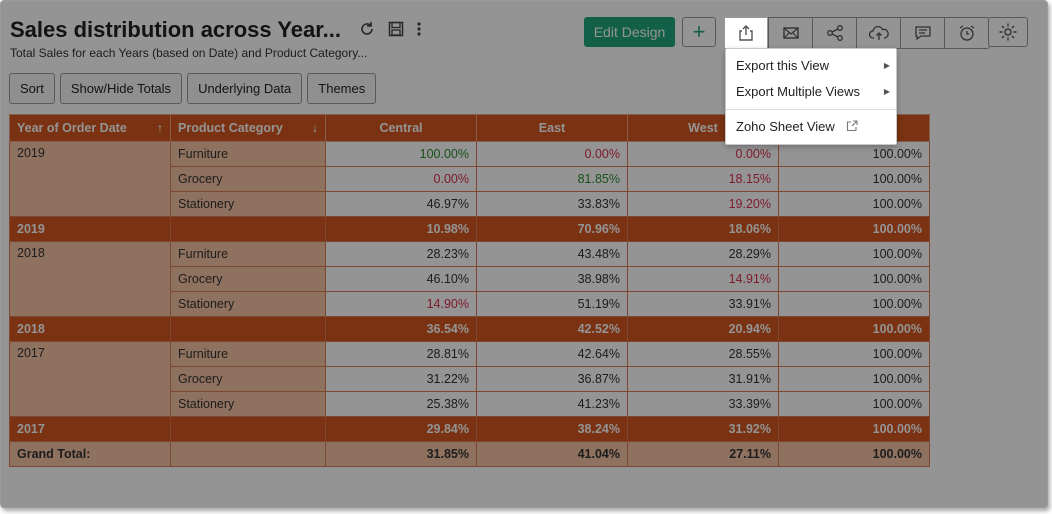 The height and width of the screenshot is (514, 1052). I want to click on export-button-active, so click(746, 32).